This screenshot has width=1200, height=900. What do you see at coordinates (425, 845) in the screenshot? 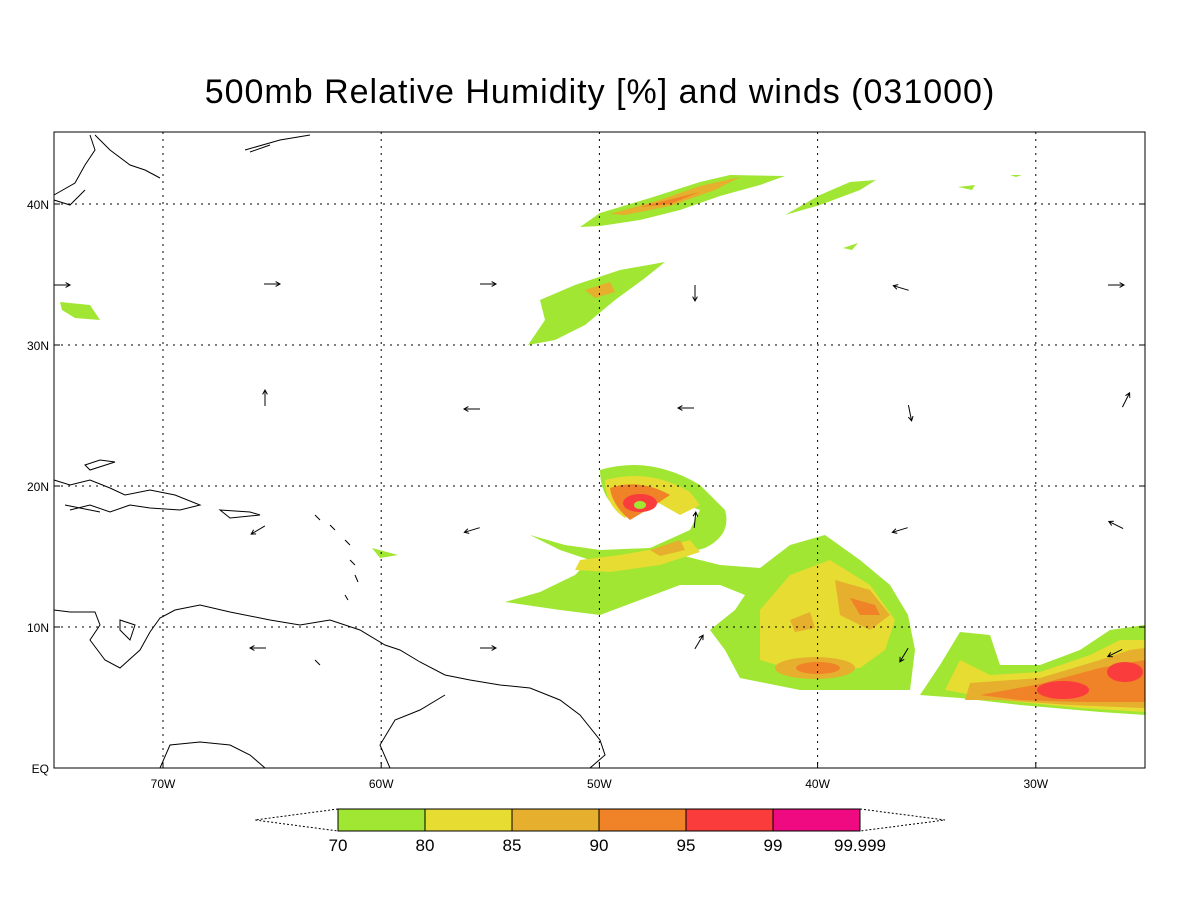
I see `colorbar-label: 80` at bounding box center [425, 845].